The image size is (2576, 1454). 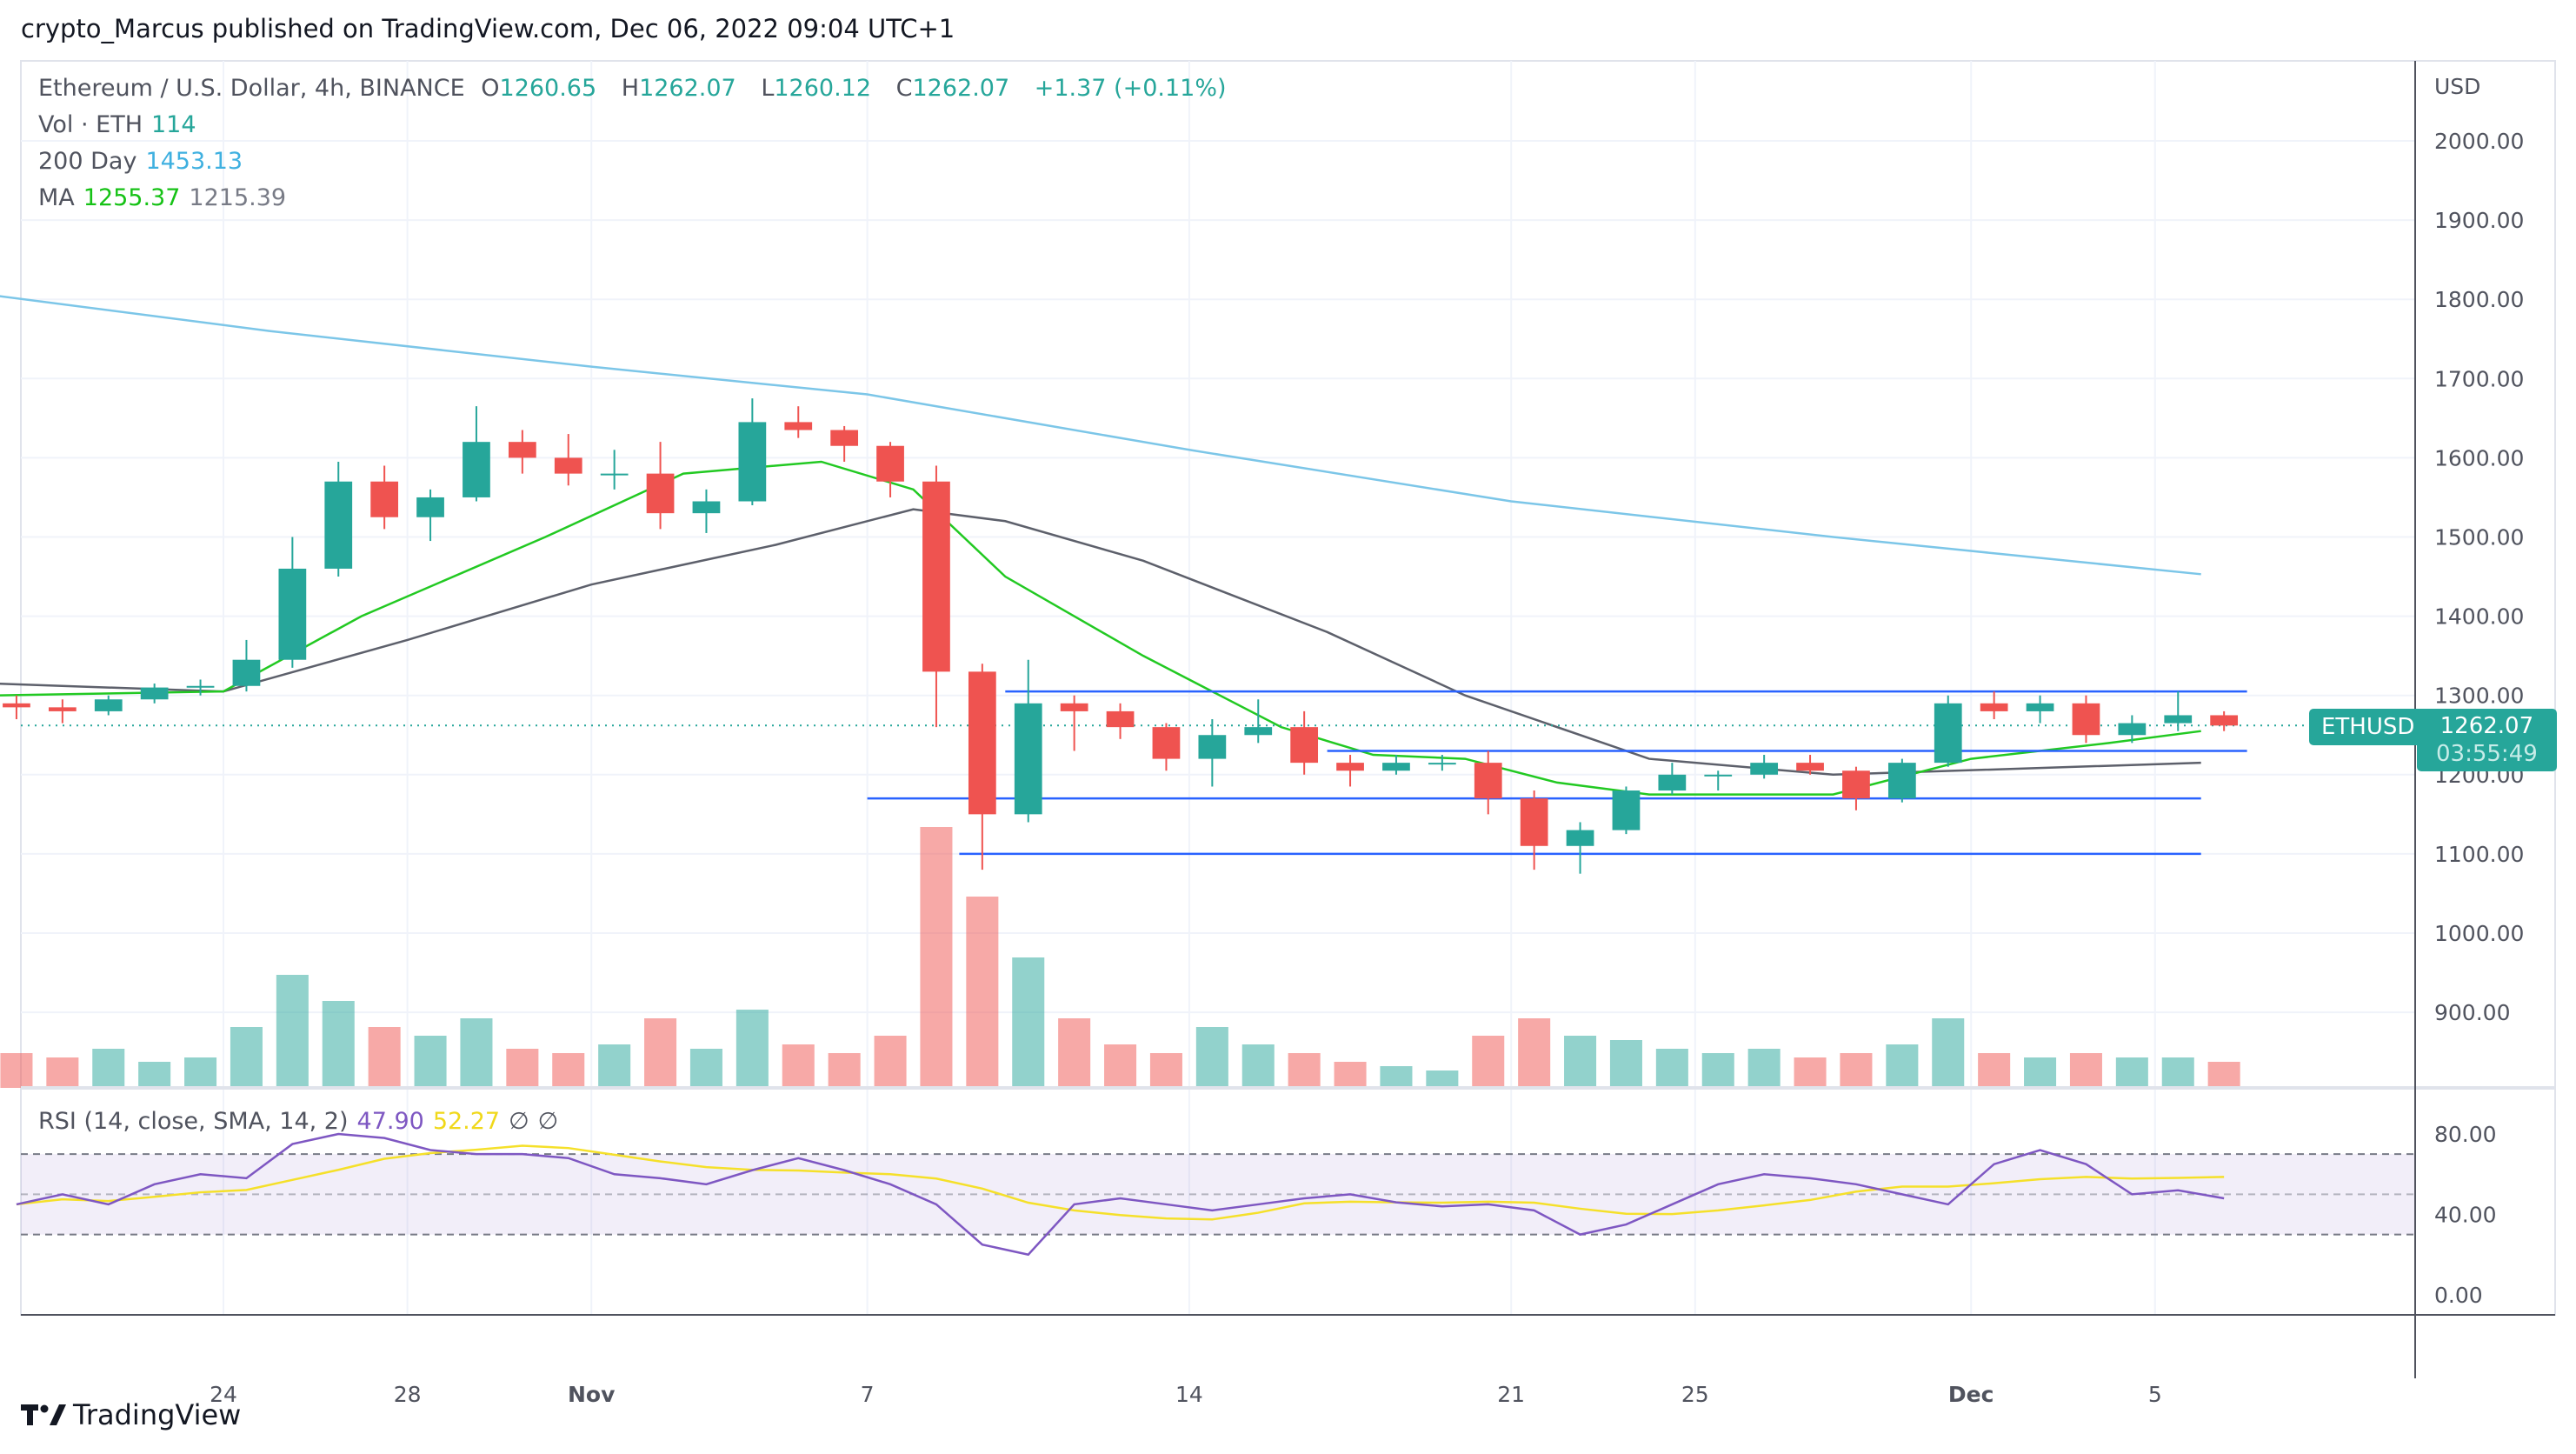 What do you see at coordinates (144, 161) in the screenshot?
I see `day200-legend: 200 Day 1453.13` at bounding box center [144, 161].